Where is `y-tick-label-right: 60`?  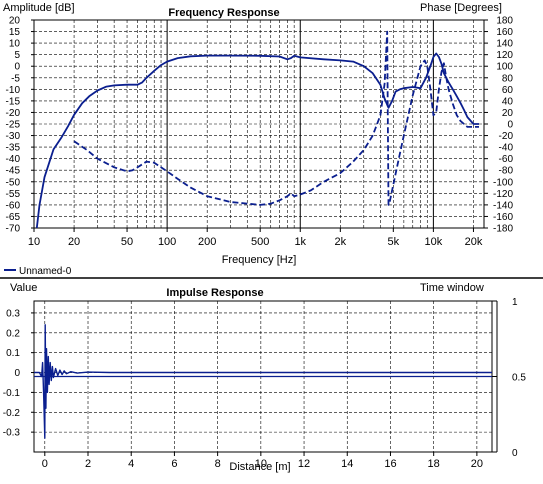 y-tick-label-right: 60 is located at coordinates (508, 90).